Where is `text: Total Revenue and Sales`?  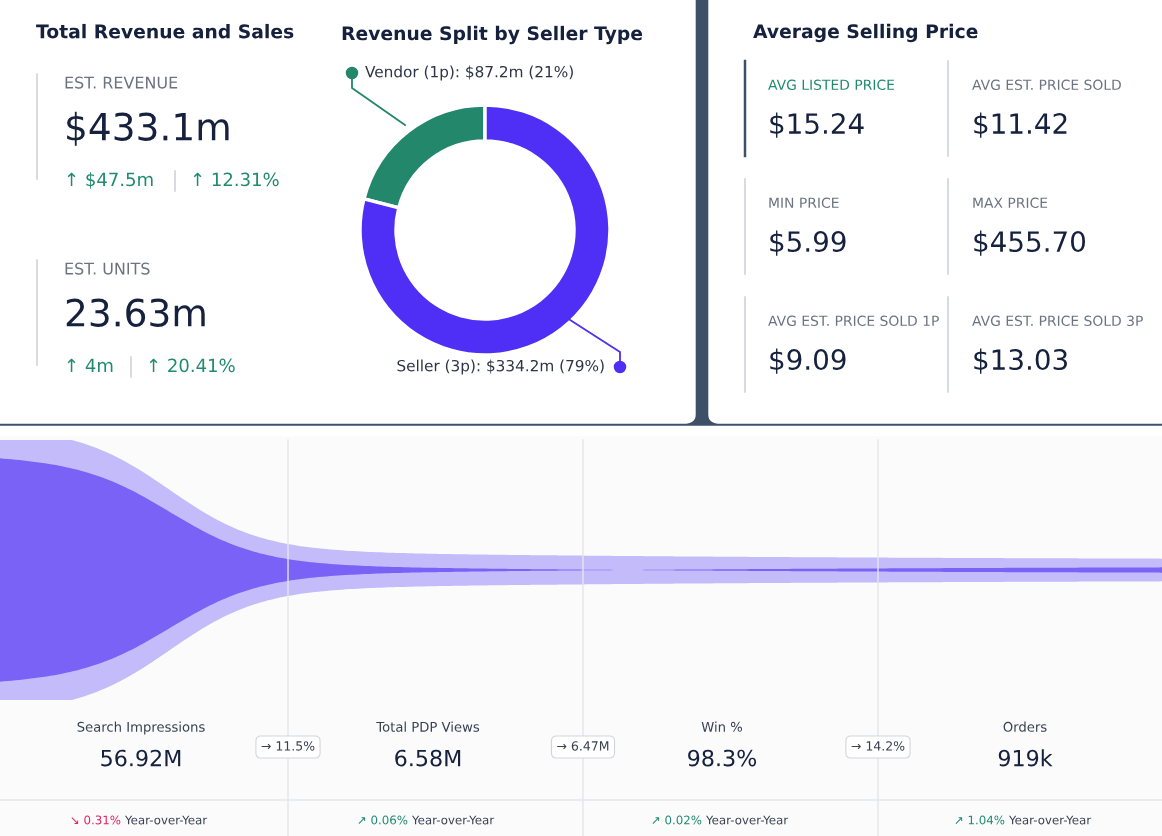 text: Total Revenue and Sales is located at coordinates (165, 31).